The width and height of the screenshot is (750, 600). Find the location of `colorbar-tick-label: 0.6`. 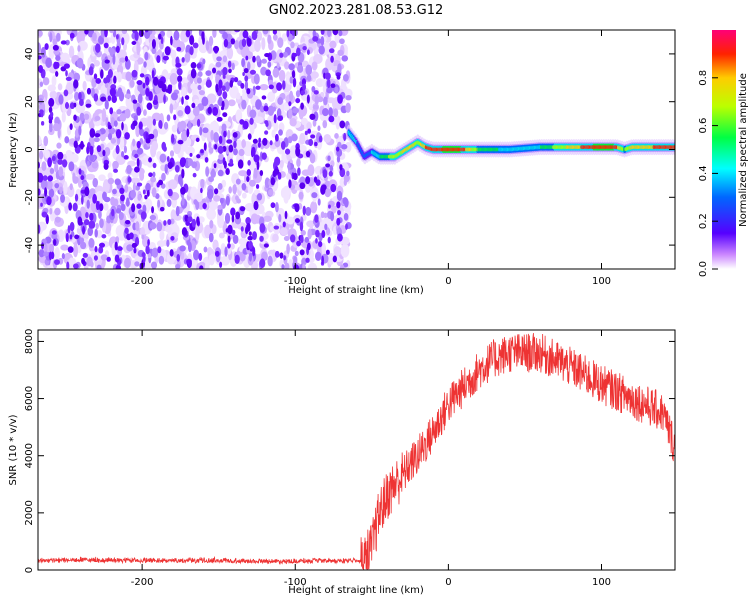

colorbar-tick-label: 0.6 is located at coordinates (703, 126).